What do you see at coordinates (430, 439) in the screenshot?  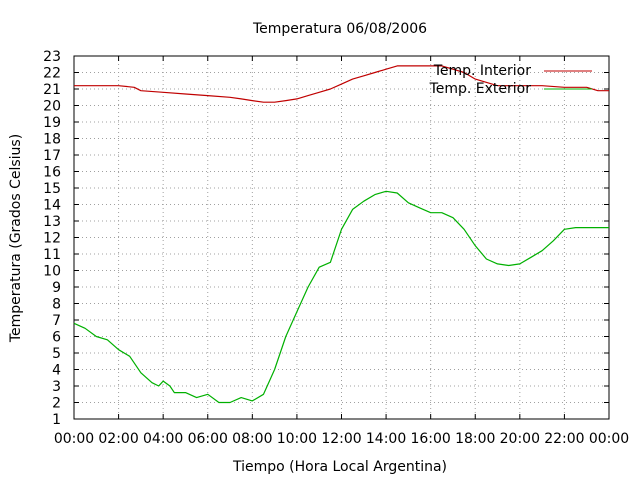 I see `x-tick-label: 16:00` at bounding box center [430, 439].